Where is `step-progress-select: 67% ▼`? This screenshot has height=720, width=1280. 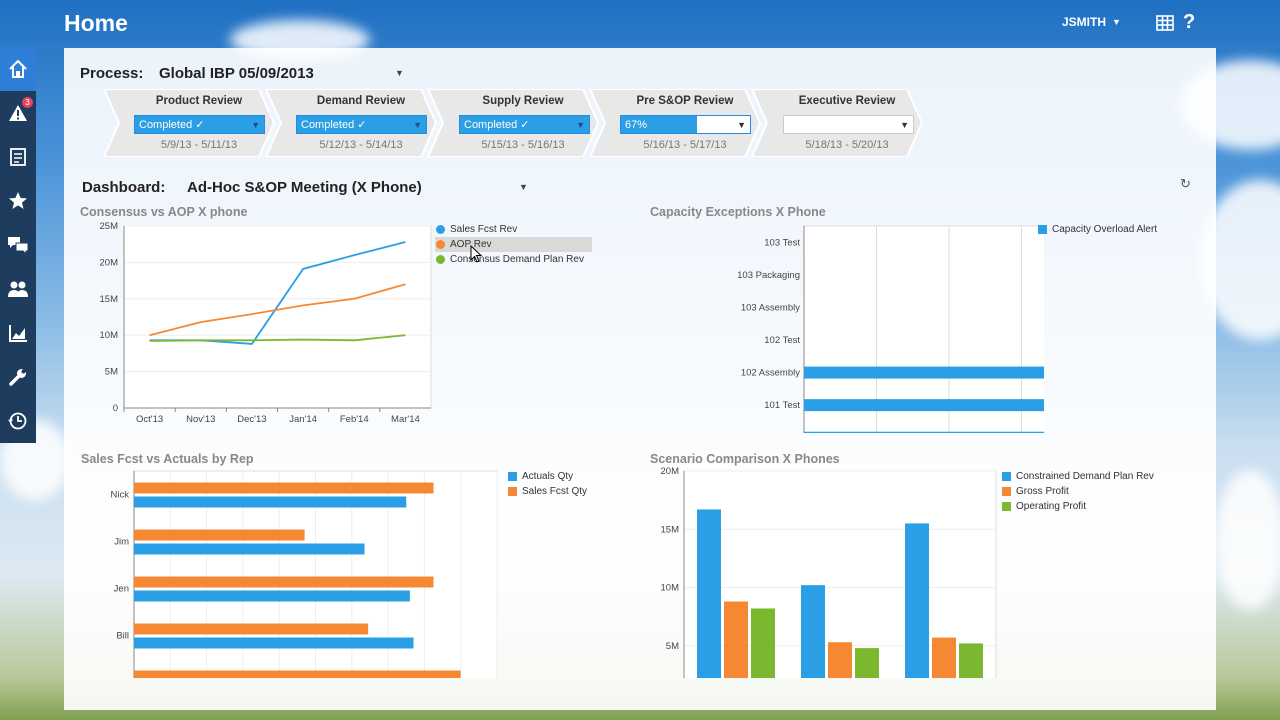 step-progress-select: 67% ▼ is located at coordinates (685, 124).